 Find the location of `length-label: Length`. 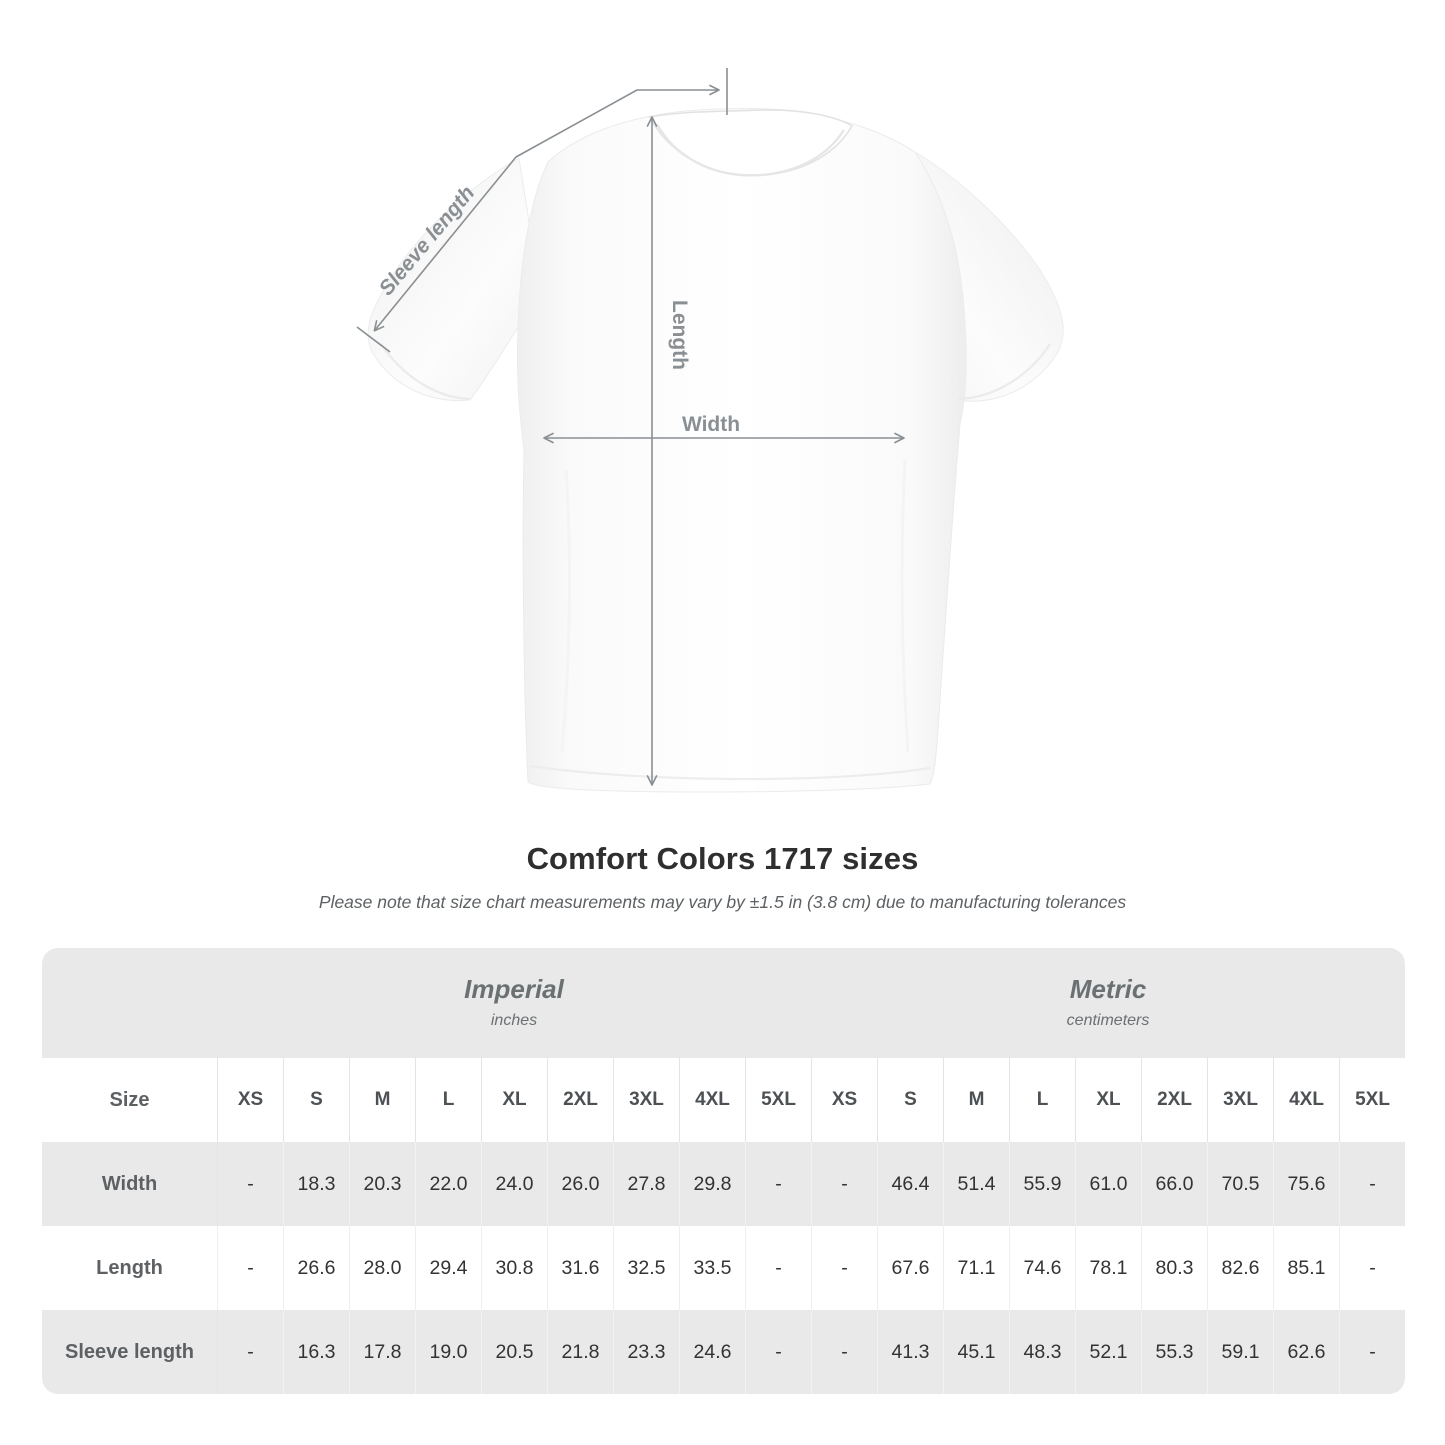

length-label: Length is located at coordinates (679, 335).